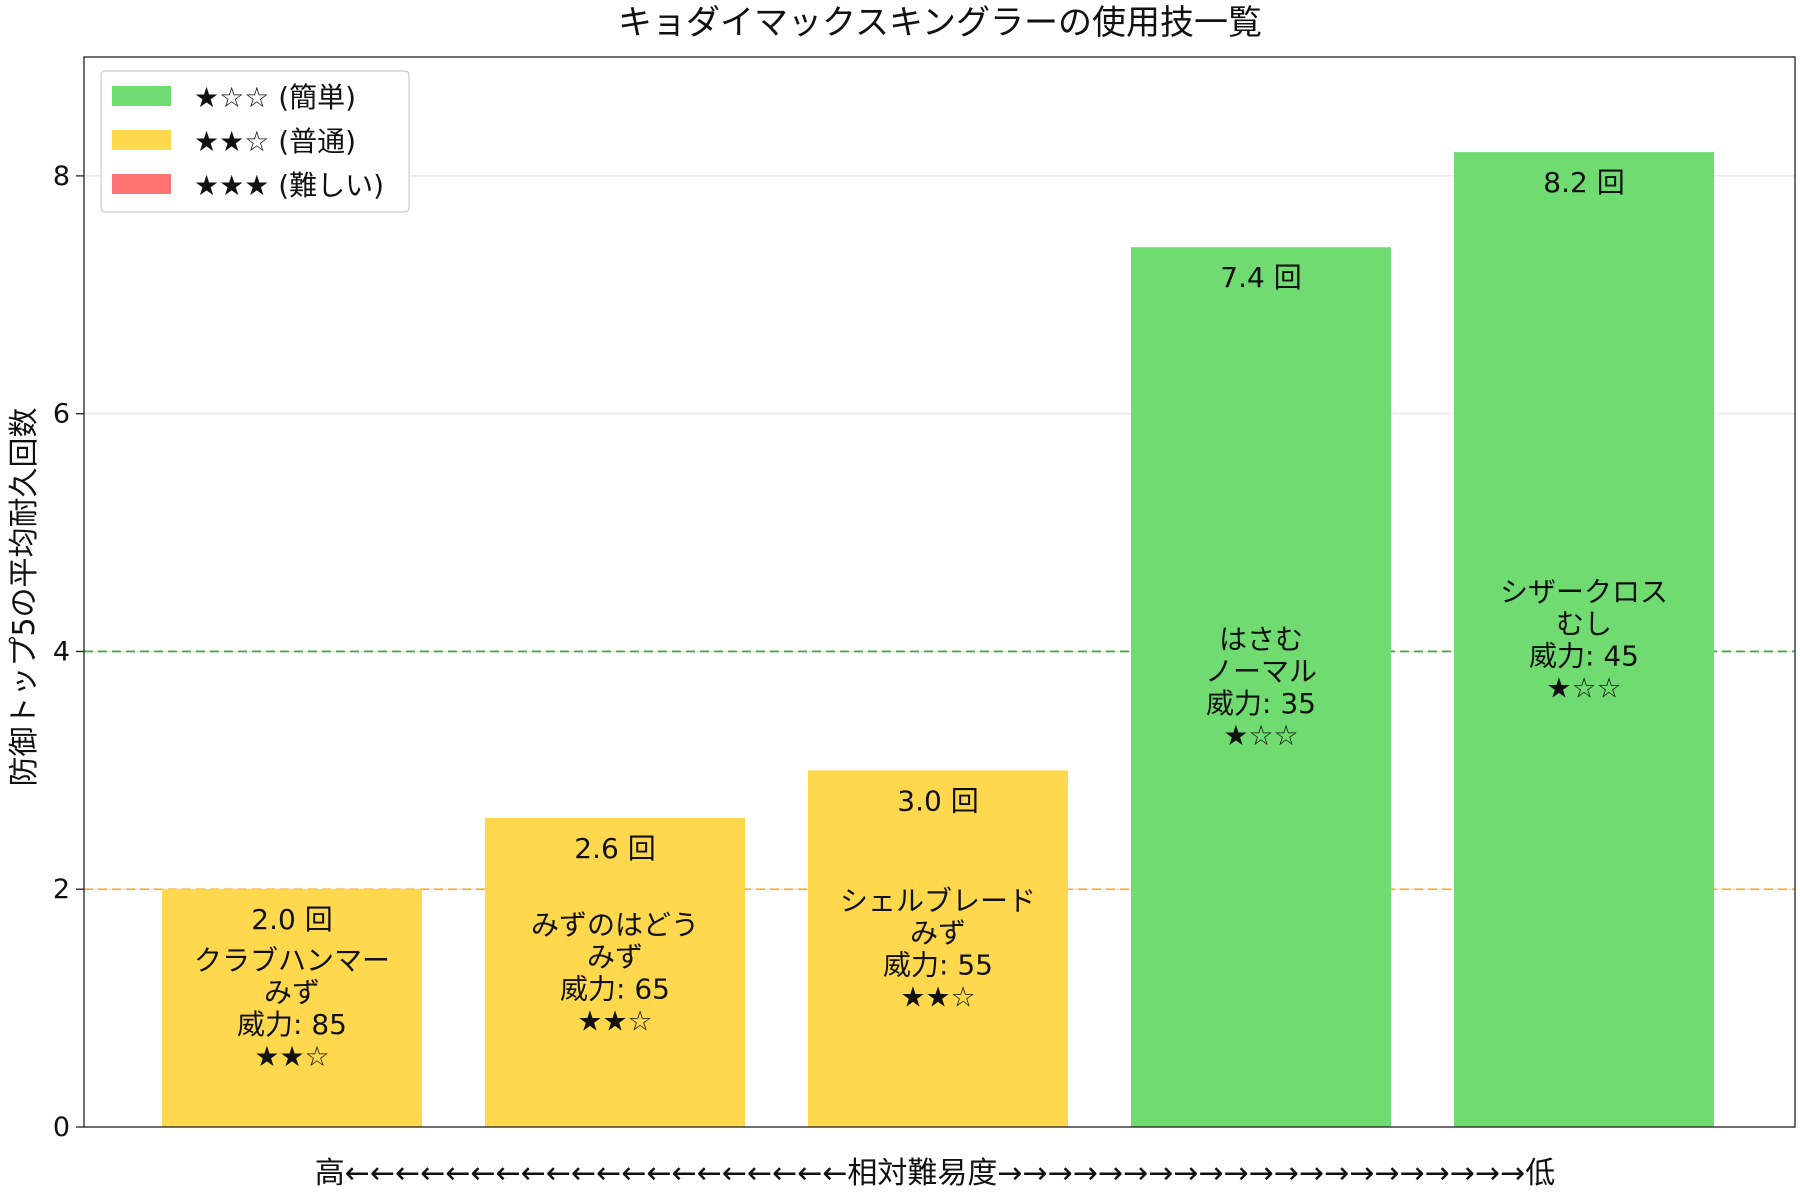 This screenshot has width=1800, height=1201. Describe the element at coordinates (61, 176) in the screenshot. I see `y-tick-label: 8` at that location.